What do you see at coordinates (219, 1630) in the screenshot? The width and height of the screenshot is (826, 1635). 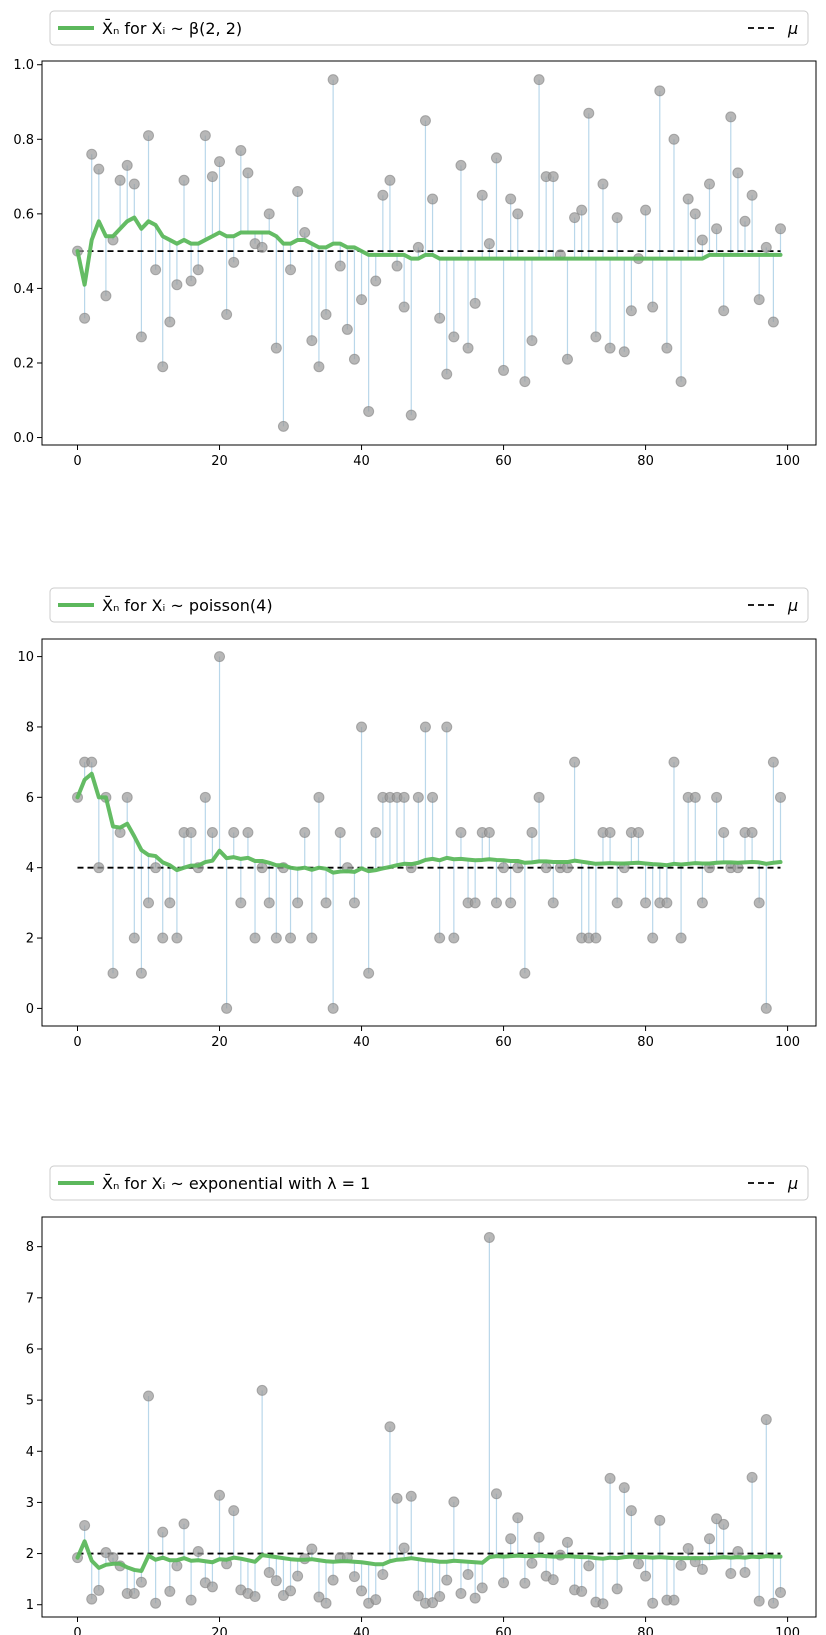 I see `x-tick-label: 20` at bounding box center [219, 1630].